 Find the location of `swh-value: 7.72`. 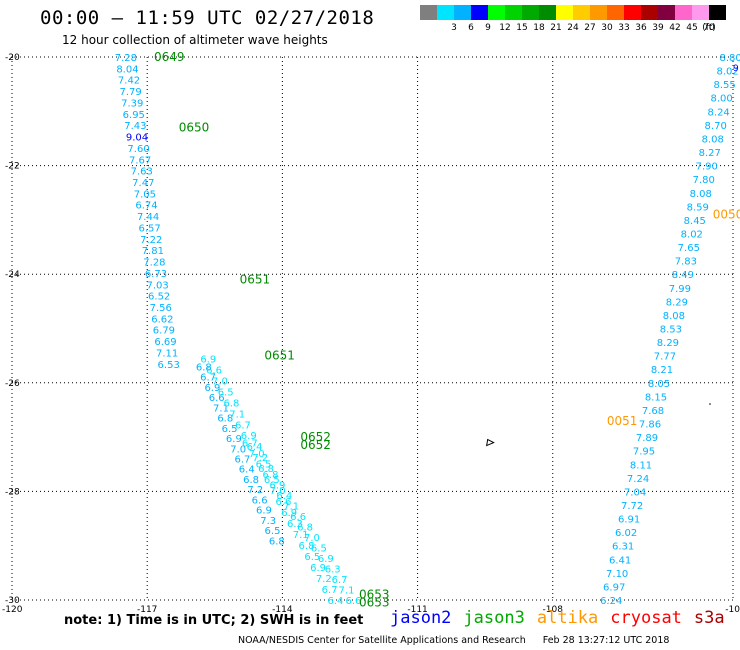

swh-value: 7.72 is located at coordinates (632, 506).